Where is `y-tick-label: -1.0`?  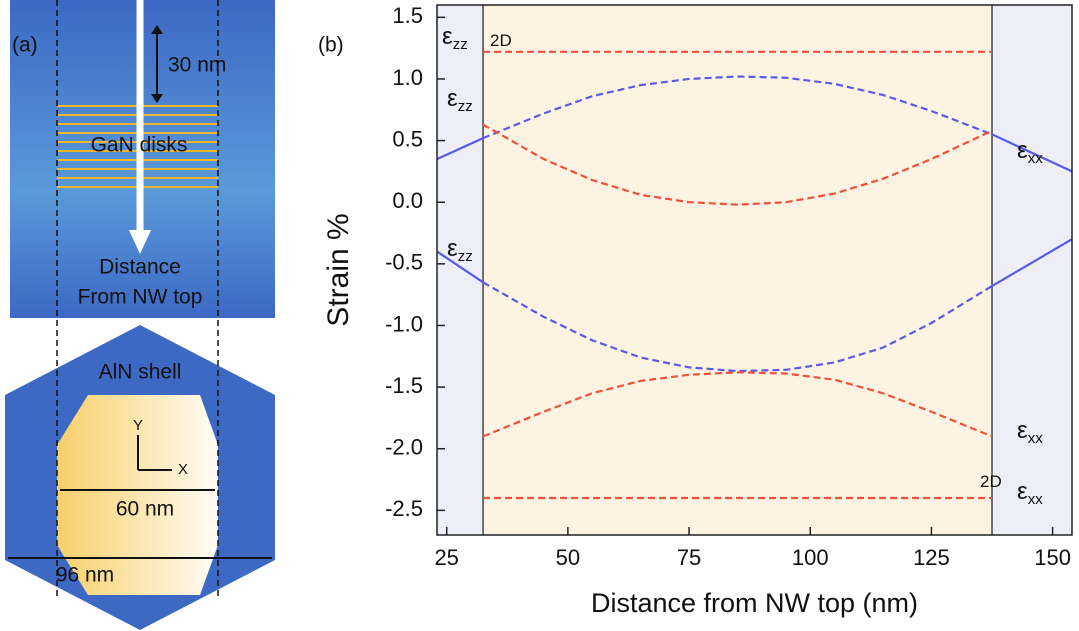
y-tick-label: -1.0 is located at coordinates (404, 323).